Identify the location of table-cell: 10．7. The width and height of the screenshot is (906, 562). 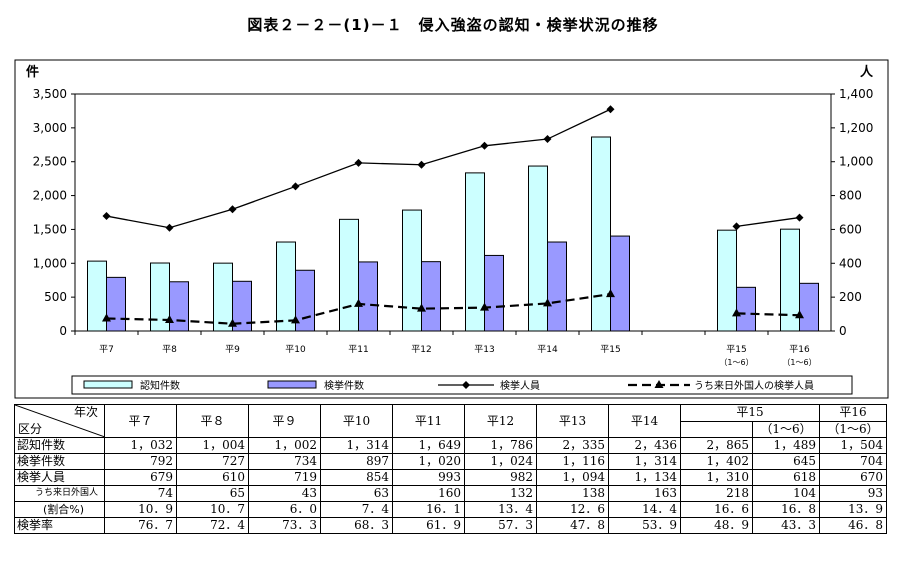
(212, 509).